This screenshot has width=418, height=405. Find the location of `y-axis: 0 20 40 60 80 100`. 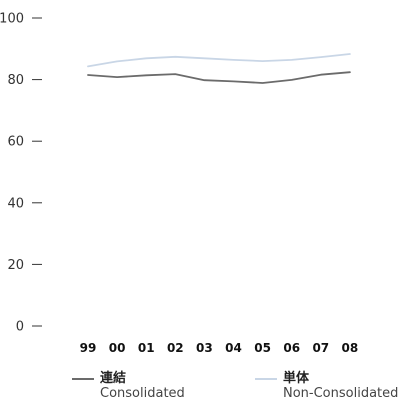

y-axis: 0 20 40 60 80 100 is located at coordinates (21, 173).